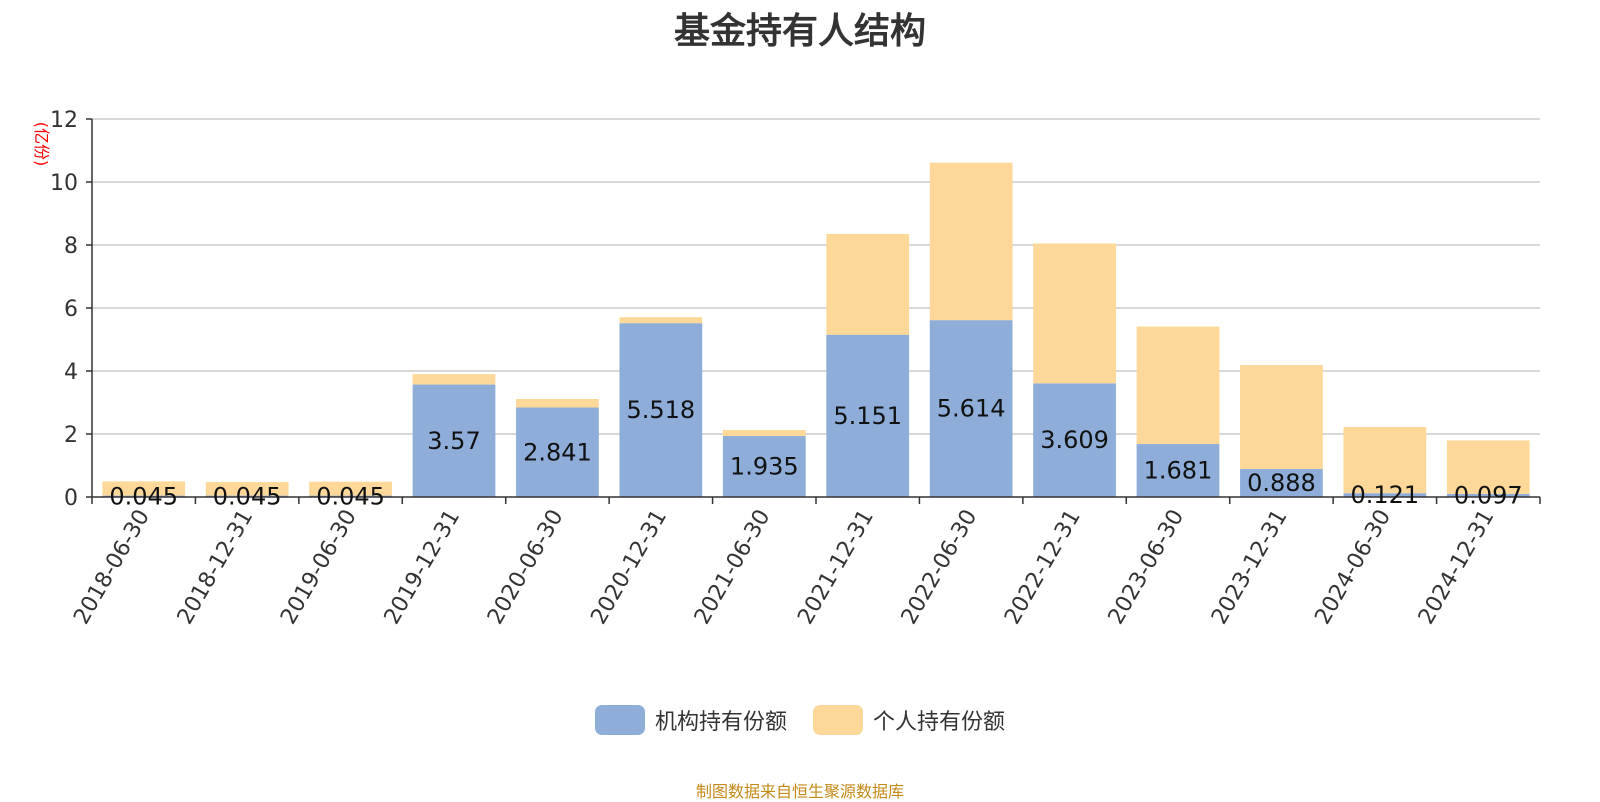 This screenshot has width=1600, height=802. I want to click on x-tick-label: 2023-06-30, so click(1147, 567).